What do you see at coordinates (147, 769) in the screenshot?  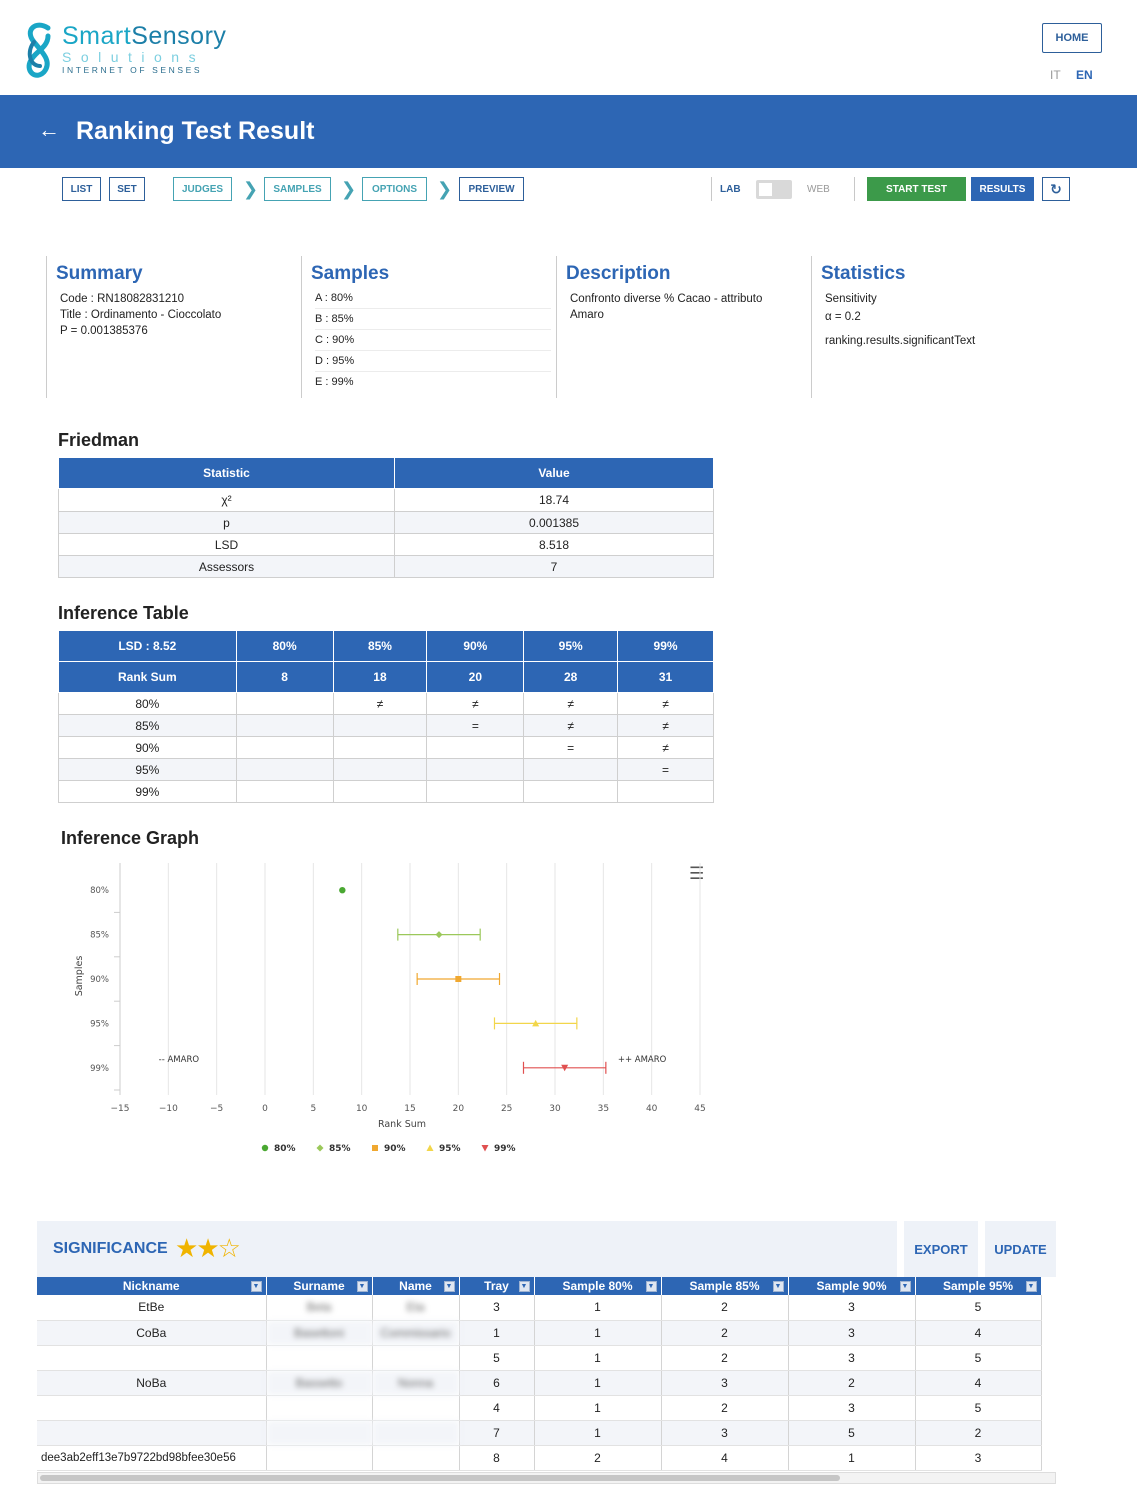 I see `inference-row-label: 95%` at bounding box center [147, 769].